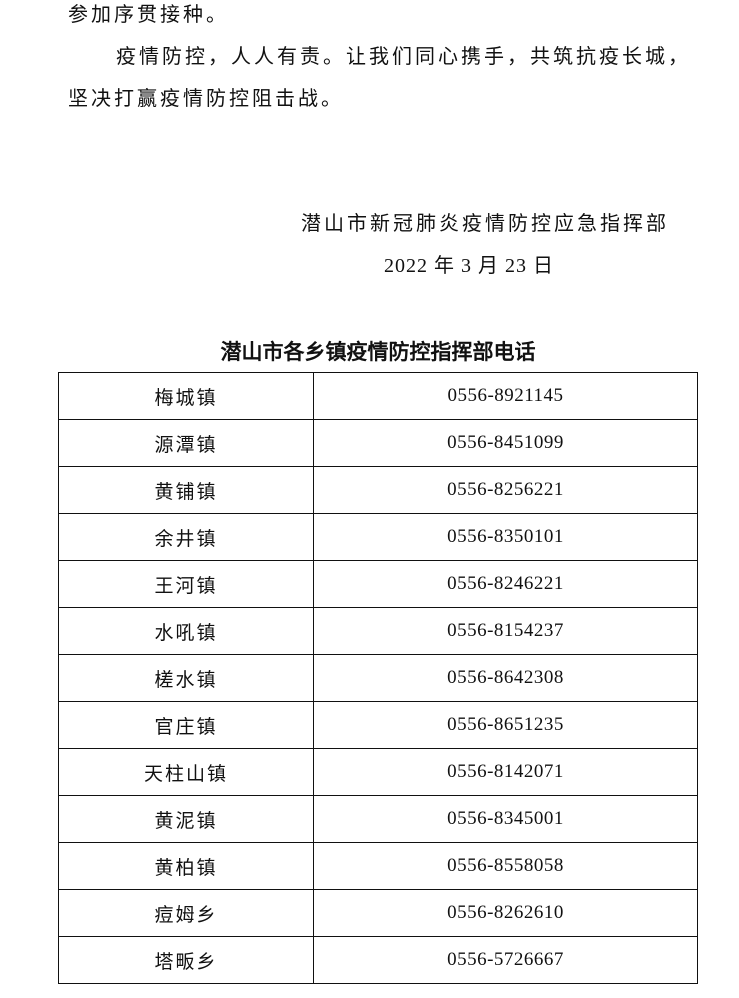 The image size is (739, 998). What do you see at coordinates (186, 537) in the screenshot?
I see `town-name: 余井镇` at bounding box center [186, 537].